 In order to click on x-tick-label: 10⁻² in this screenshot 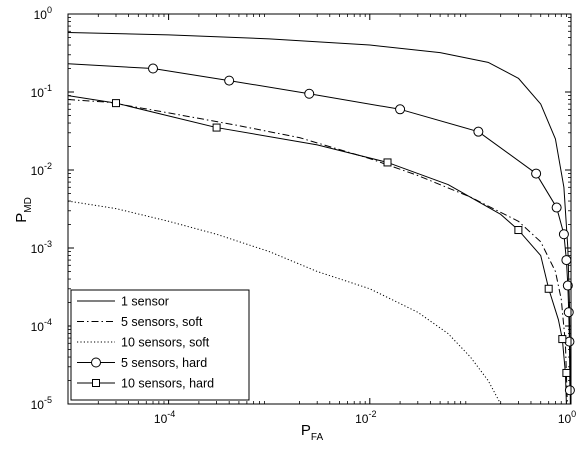, I will do `click(365, 417)`.